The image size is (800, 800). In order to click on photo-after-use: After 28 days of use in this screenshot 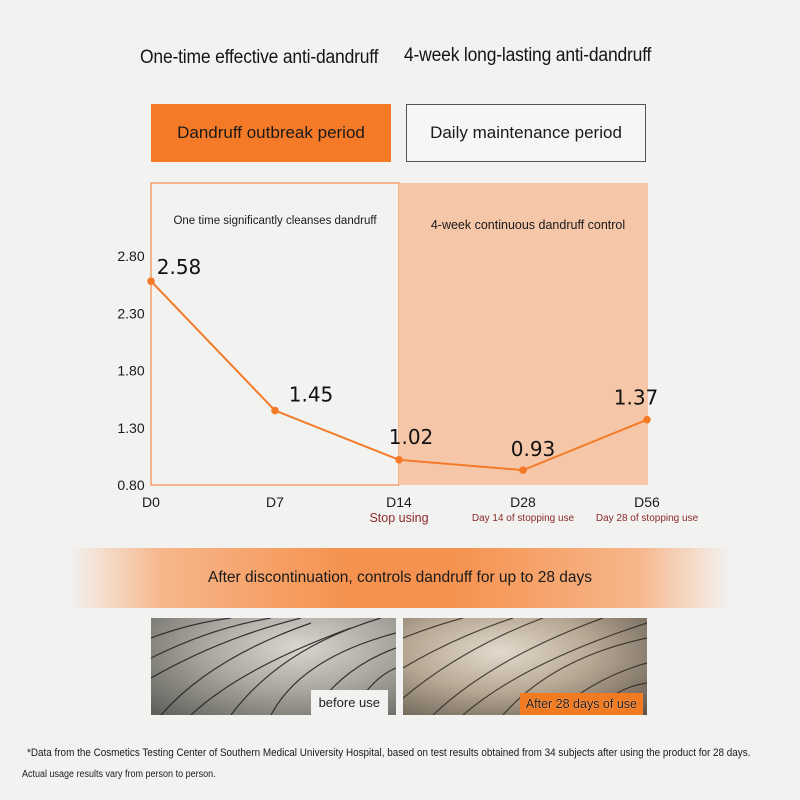, I will do `click(525, 666)`.